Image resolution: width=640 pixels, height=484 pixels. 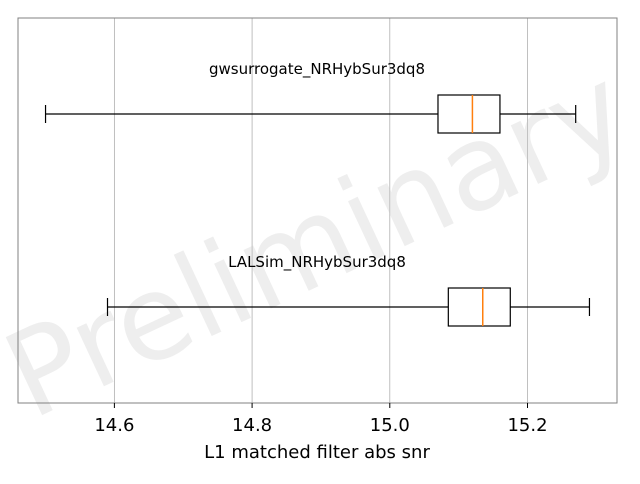 What do you see at coordinates (390, 425) in the screenshot?
I see `x-tick-label: 15.0` at bounding box center [390, 425].